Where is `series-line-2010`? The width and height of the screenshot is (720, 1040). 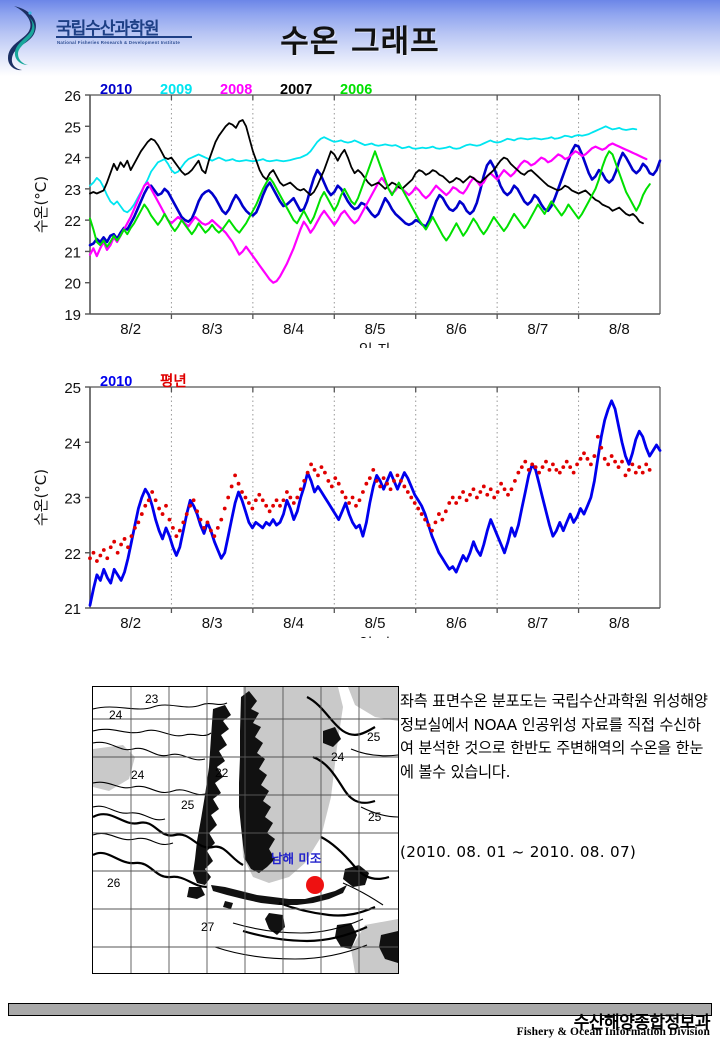
series-line-2010 is located at coordinates (375, 195).